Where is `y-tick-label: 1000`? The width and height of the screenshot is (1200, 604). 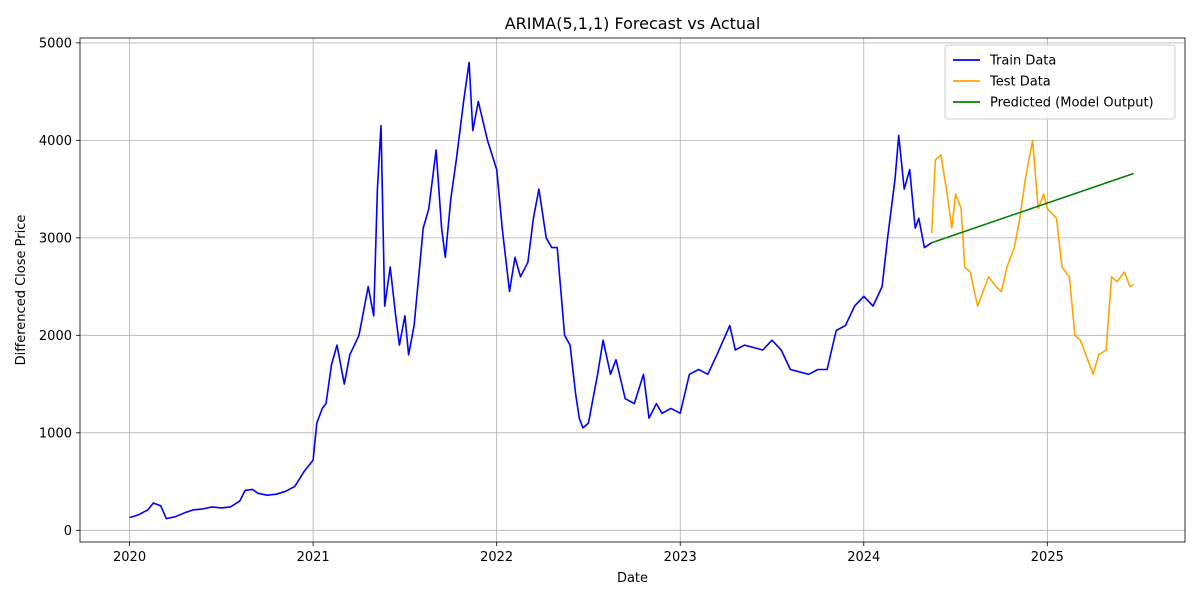 y-tick-label: 1000 is located at coordinates (55, 433).